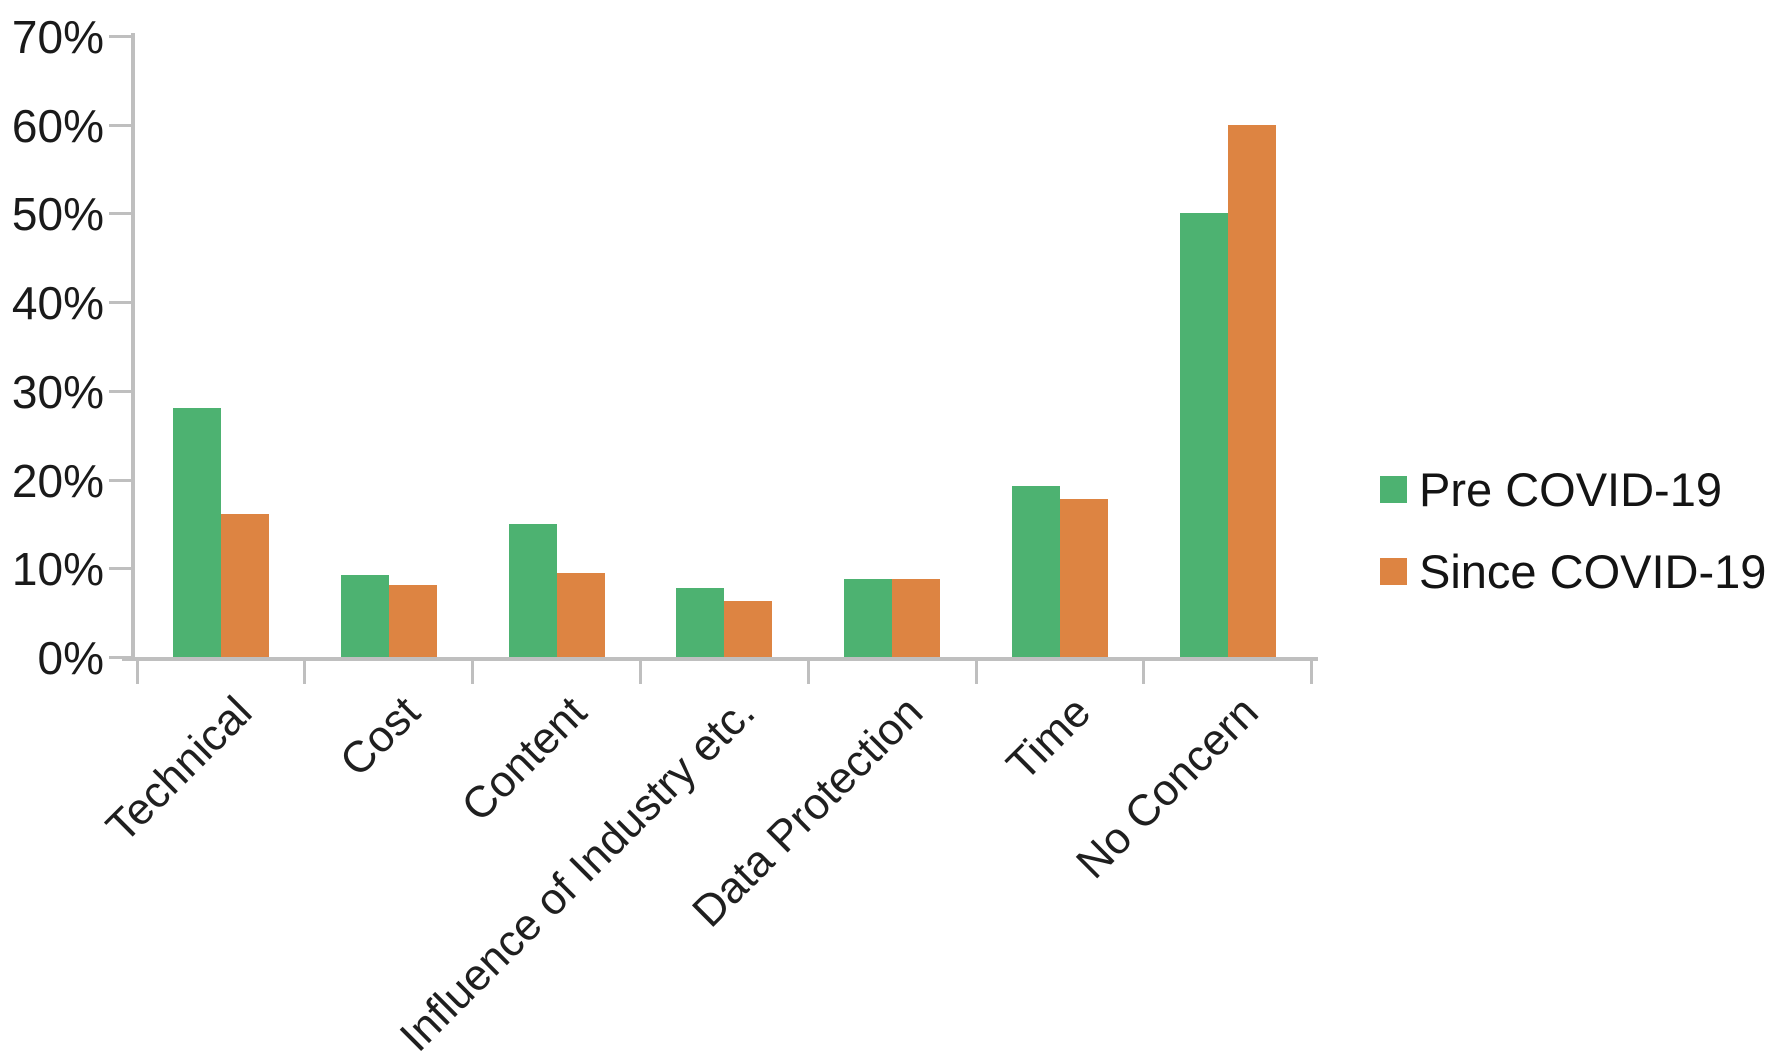 The image size is (1772, 1052). What do you see at coordinates (1593, 571) in the screenshot?
I see `legend-label-since-covid: Since COVID-19` at bounding box center [1593, 571].